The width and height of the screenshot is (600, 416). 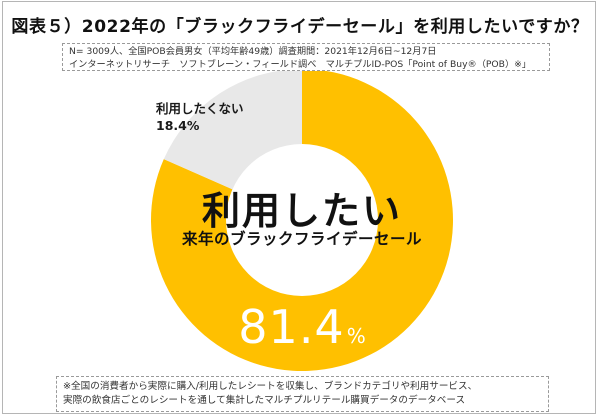 I want to click on label-use-value: 81.4%, so click(x=300, y=327).